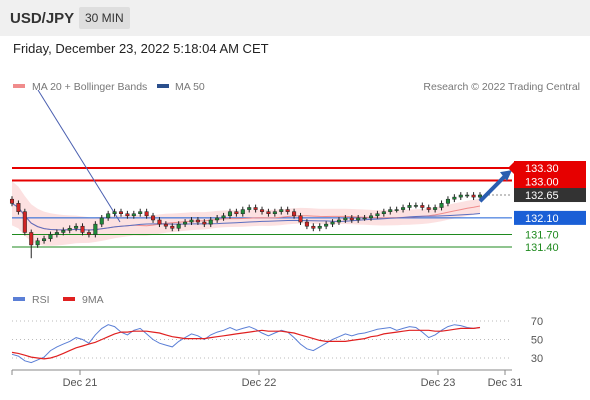  I want to click on legend-ma50-swatch, so click(163, 86).